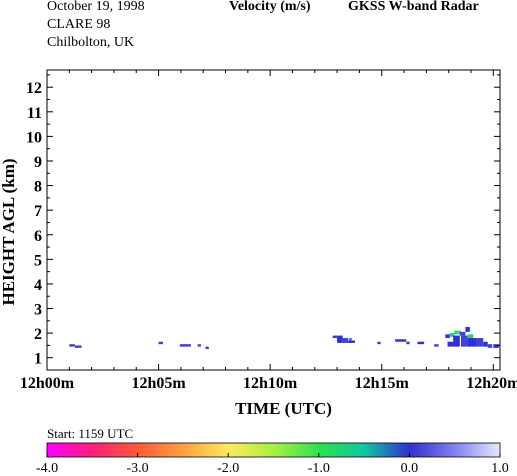 The height and width of the screenshot is (476, 517). What do you see at coordinates (319, 468) in the screenshot?
I see `colorbar-tick-label: -1.0` at bounding box center [319, 468].